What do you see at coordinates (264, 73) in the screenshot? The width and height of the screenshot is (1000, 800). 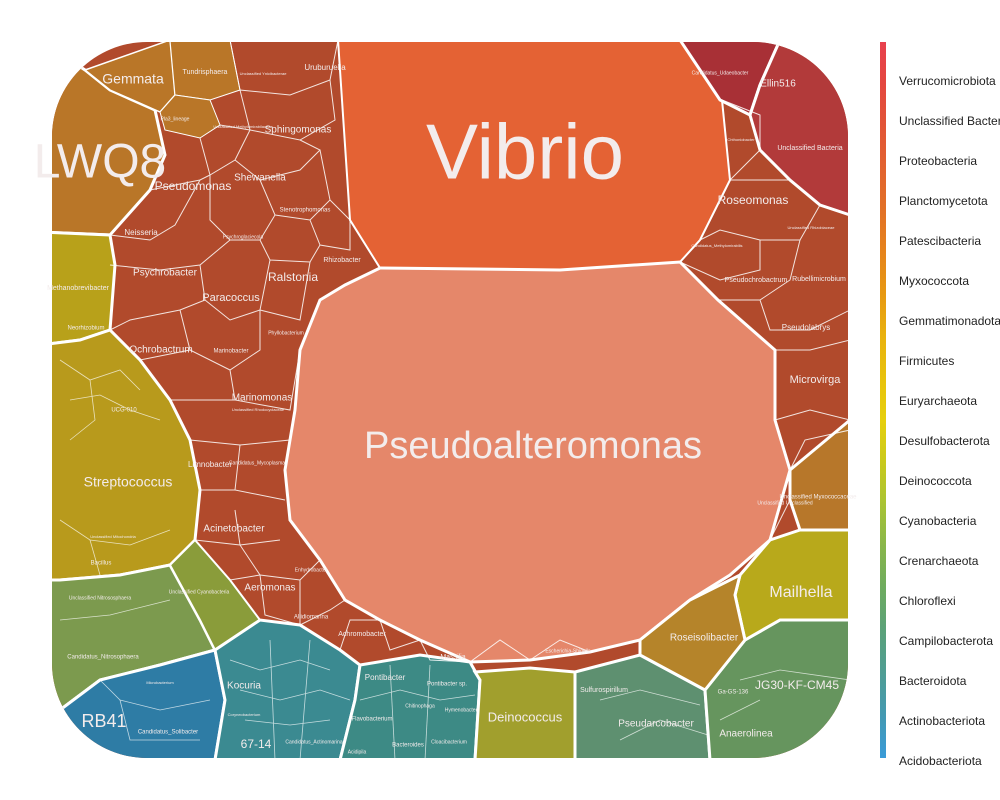 I see `cell-label-unclassified-ynicibacterae: Unclassified Ynicibacterae` at bounding box center [264, 73].